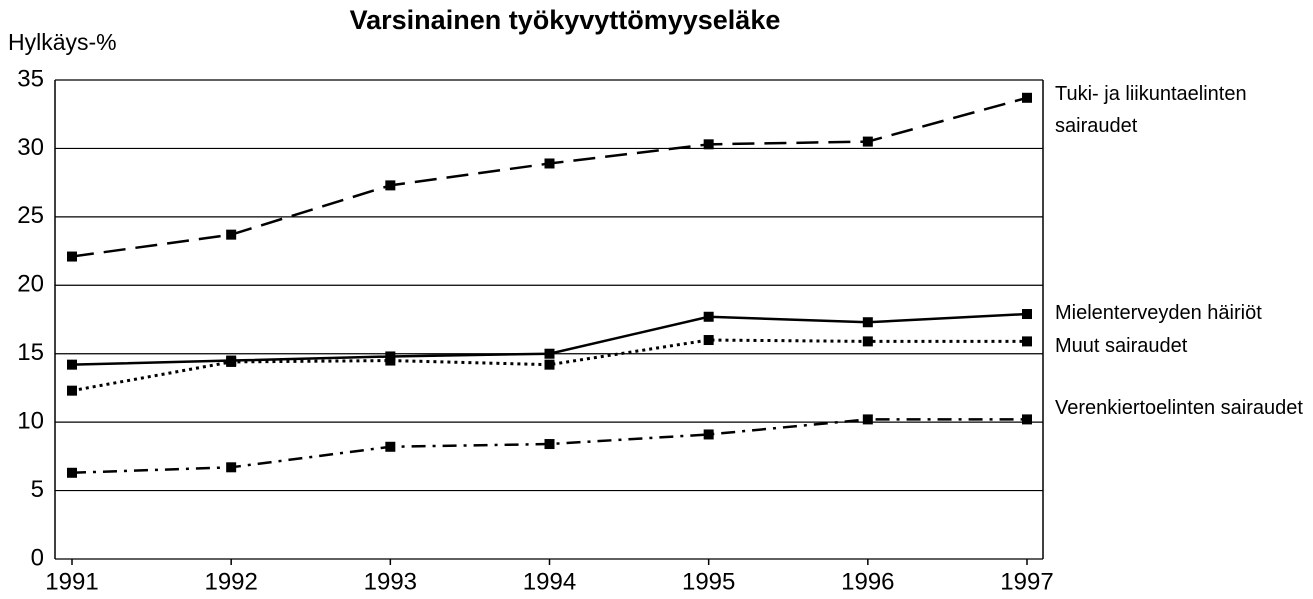 The width and height of the screenshot is (1313, 599). I want to click on y-tick-label: 10, so click(30, 420).